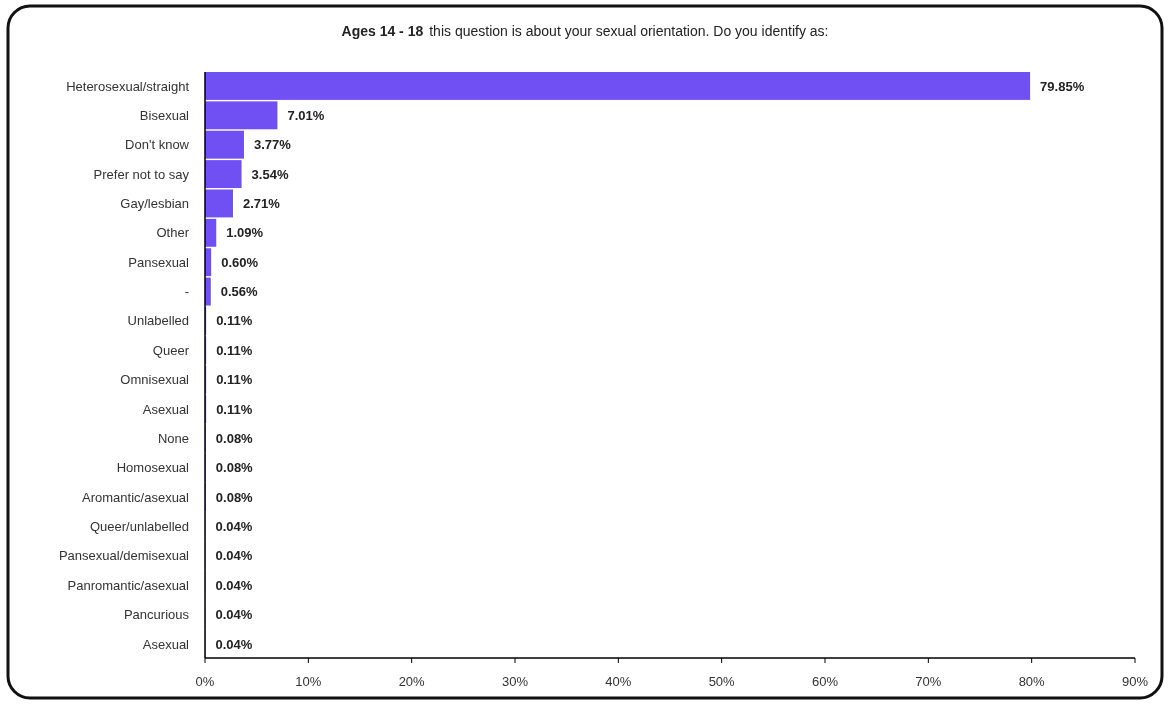 This screenshot has width=1170, height=704. What do you see at coordinates (141, 174) in the screenshot?
I see `y-tick-label: Prefer not to say` at bounding box center [141, 174].